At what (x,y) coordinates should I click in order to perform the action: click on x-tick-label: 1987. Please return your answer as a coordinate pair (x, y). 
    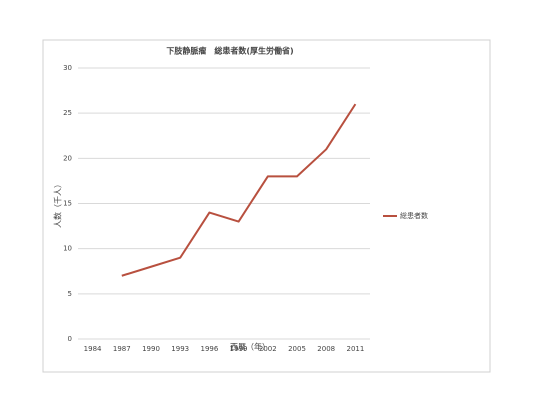
    Looking at the image, I should click on (122, 349).